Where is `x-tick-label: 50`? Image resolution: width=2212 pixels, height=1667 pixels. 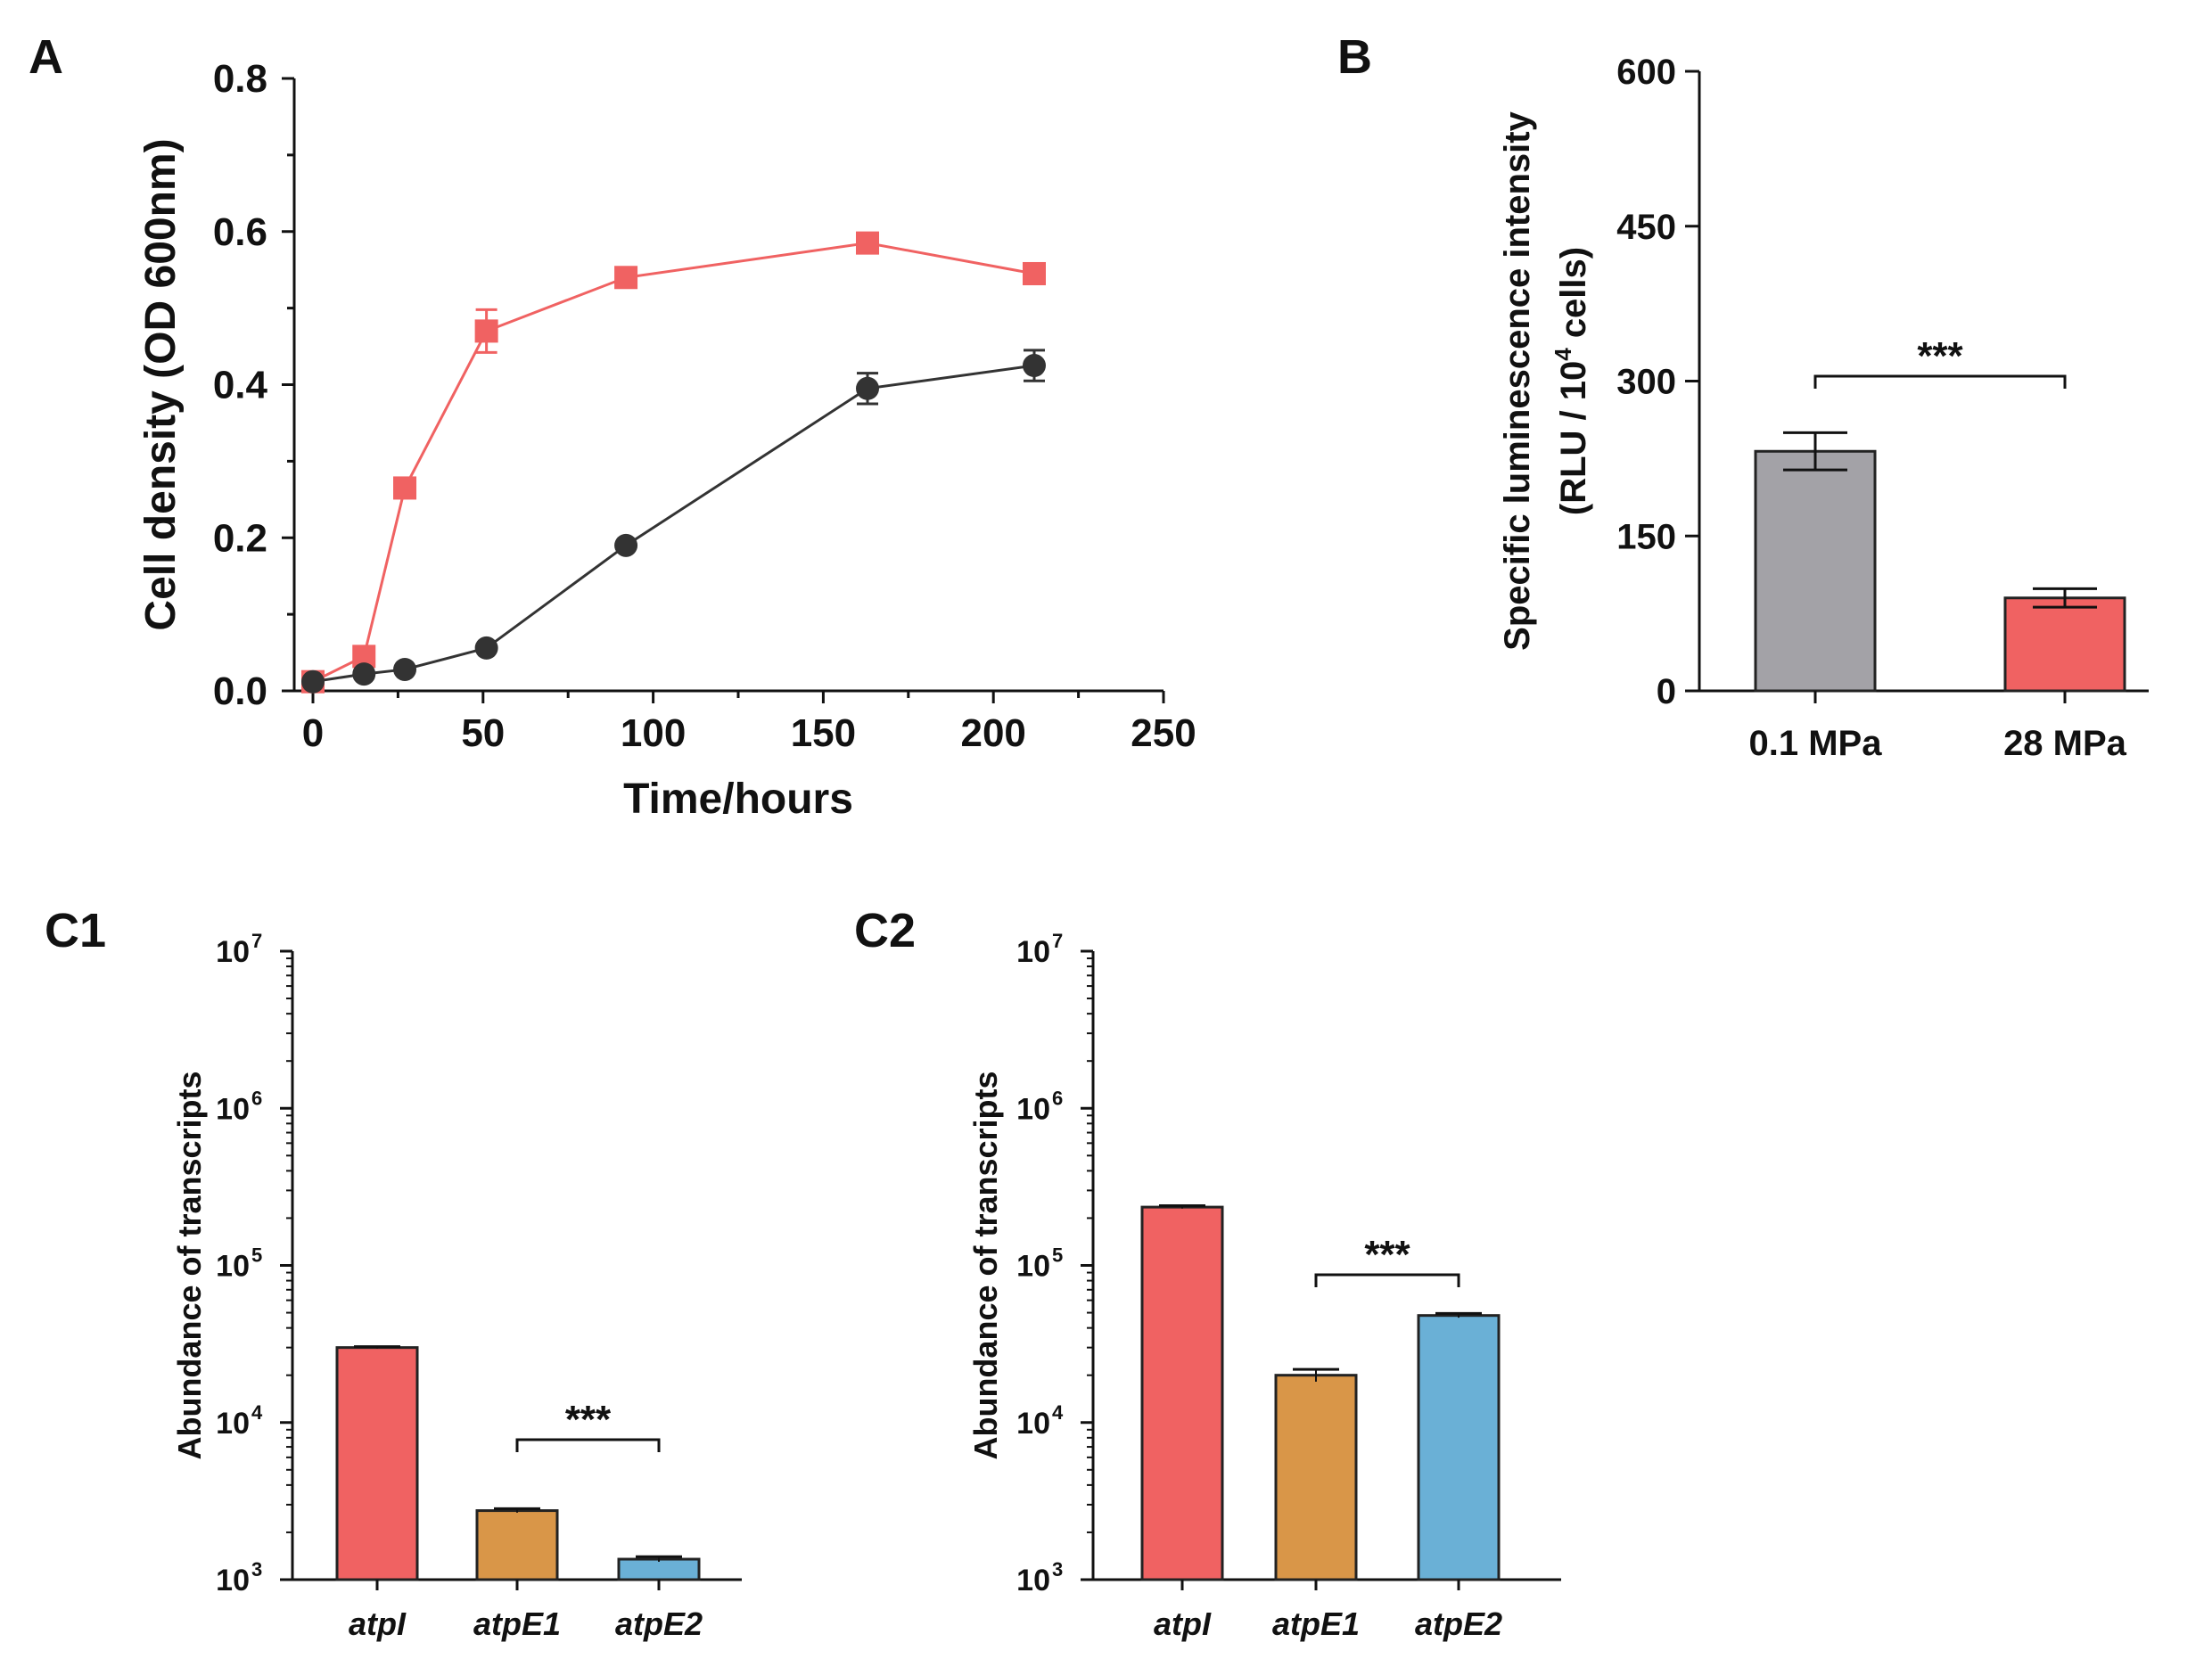 x-tick-label: 50 is located at coordinates (483, 733).